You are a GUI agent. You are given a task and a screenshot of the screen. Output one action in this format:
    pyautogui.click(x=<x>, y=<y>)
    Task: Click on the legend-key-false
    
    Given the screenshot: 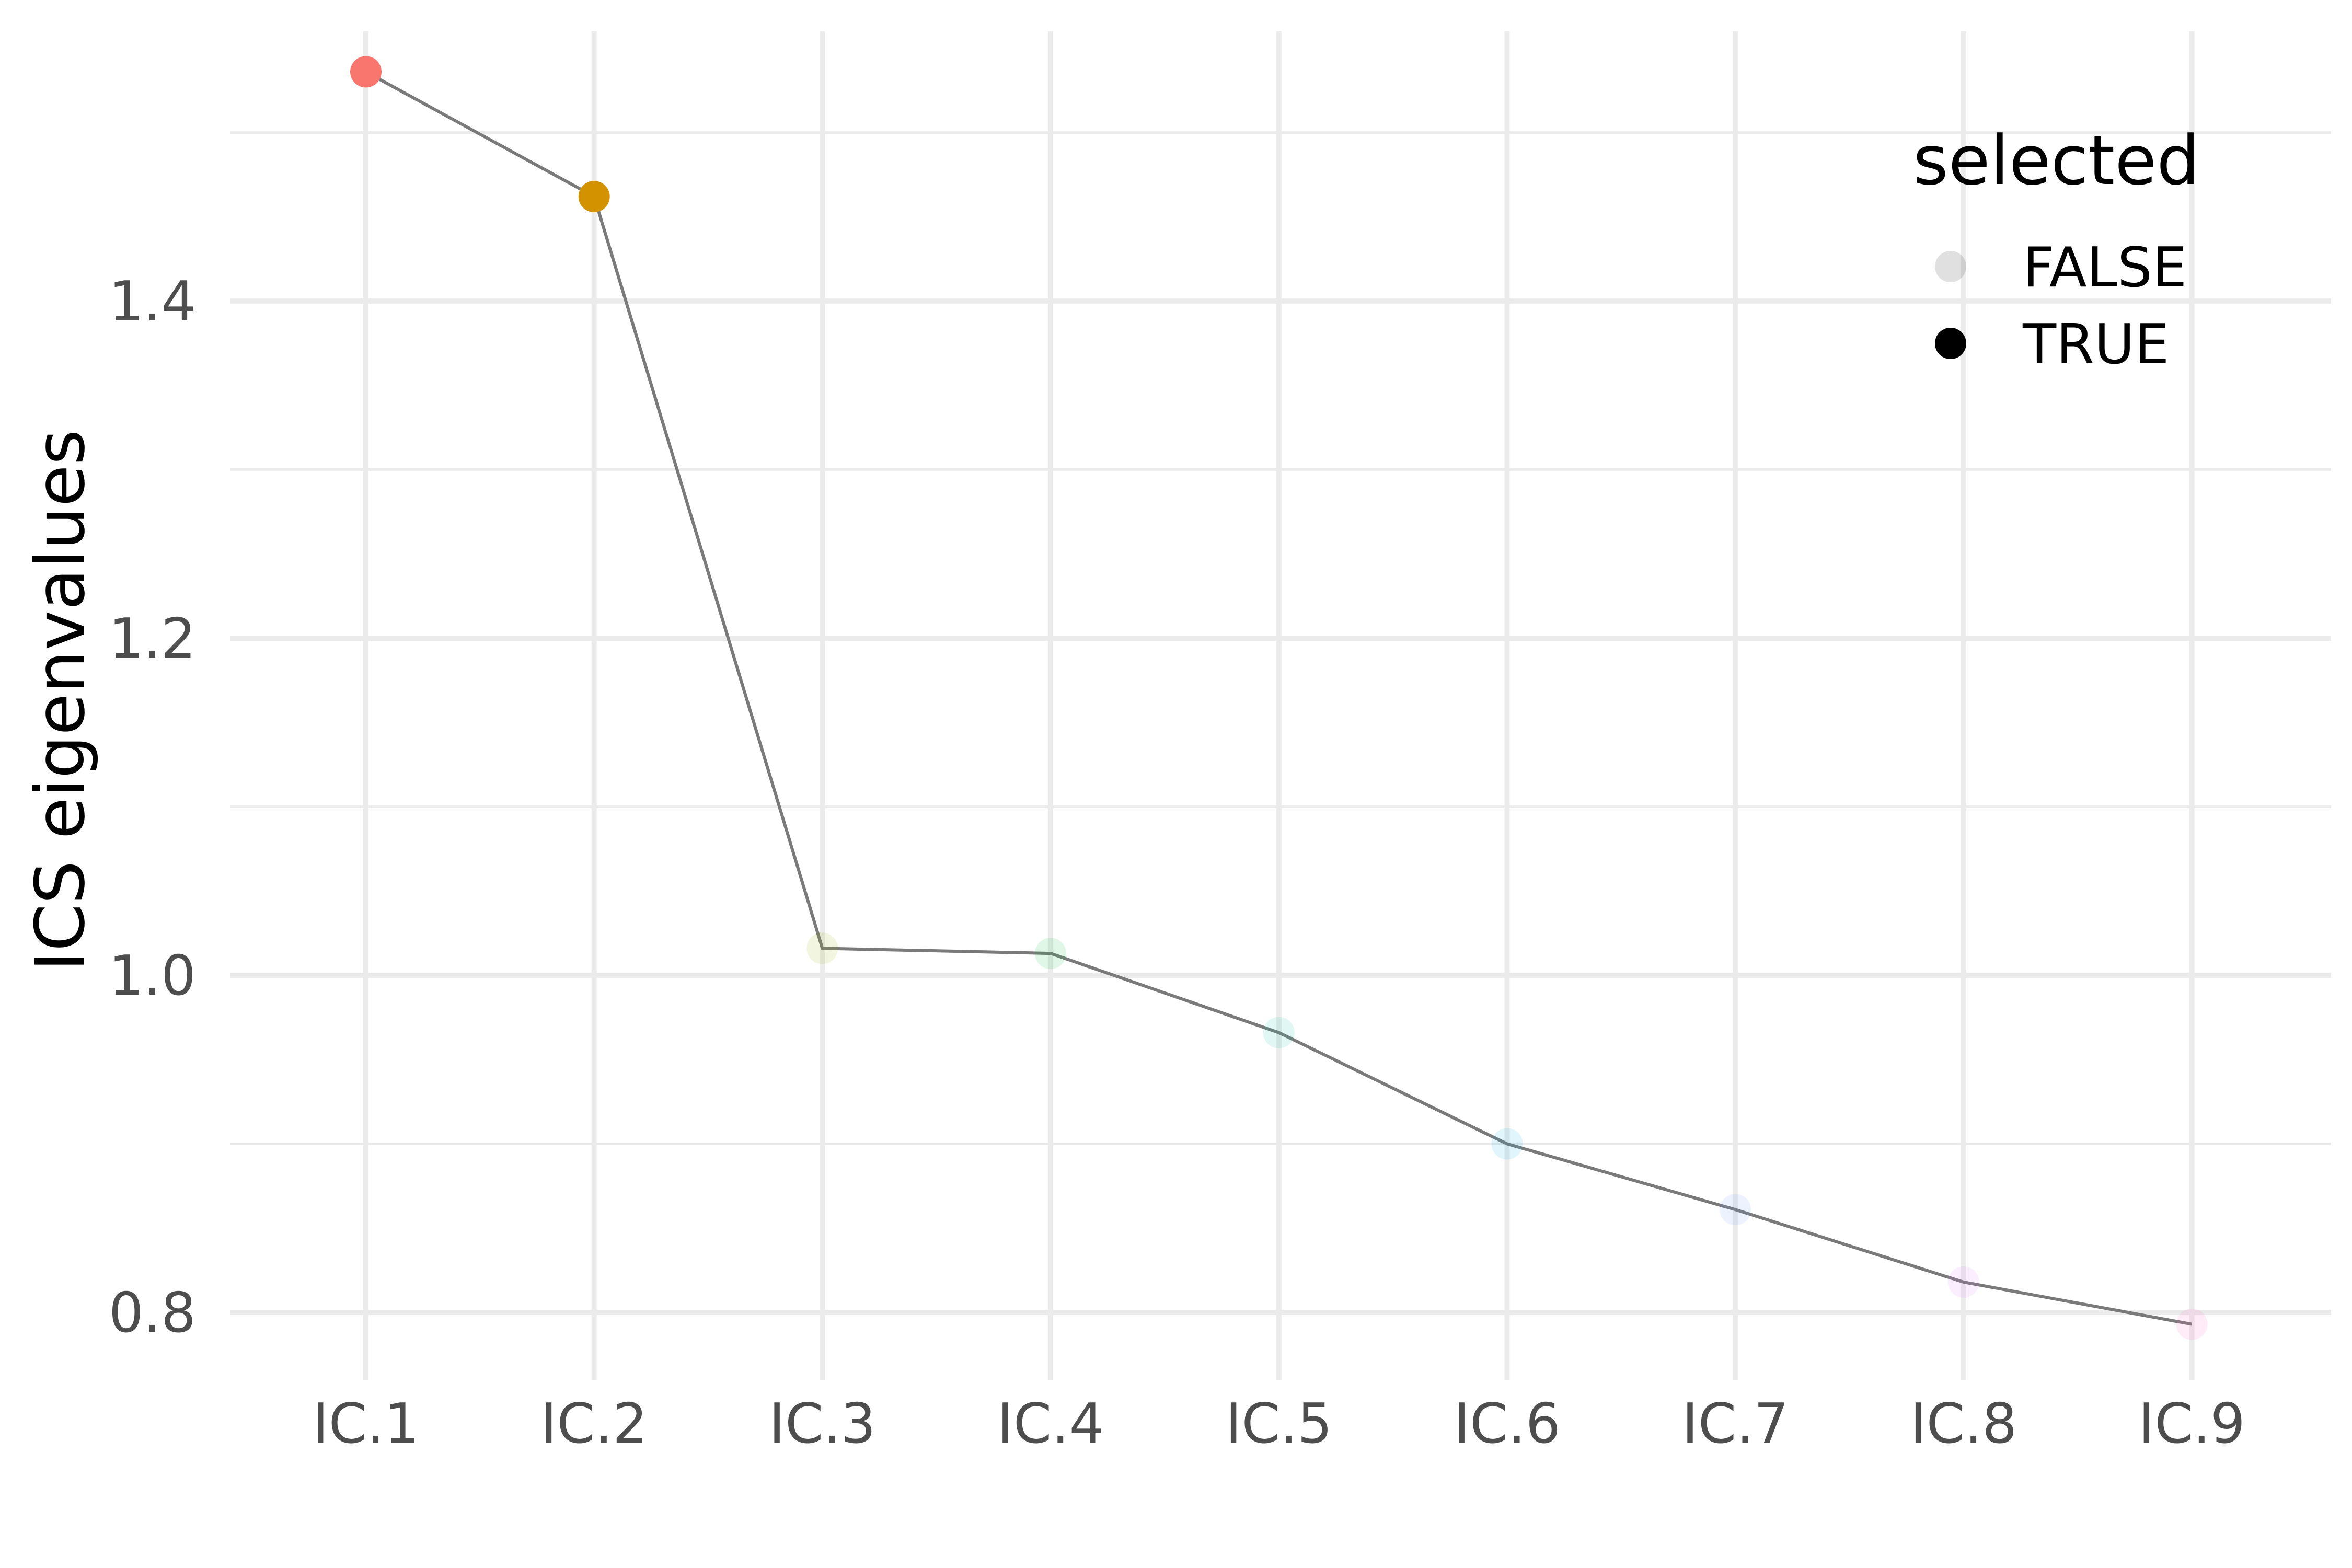 What is the action you would take?
    pyautogui.click(x=1950, y=266)
    